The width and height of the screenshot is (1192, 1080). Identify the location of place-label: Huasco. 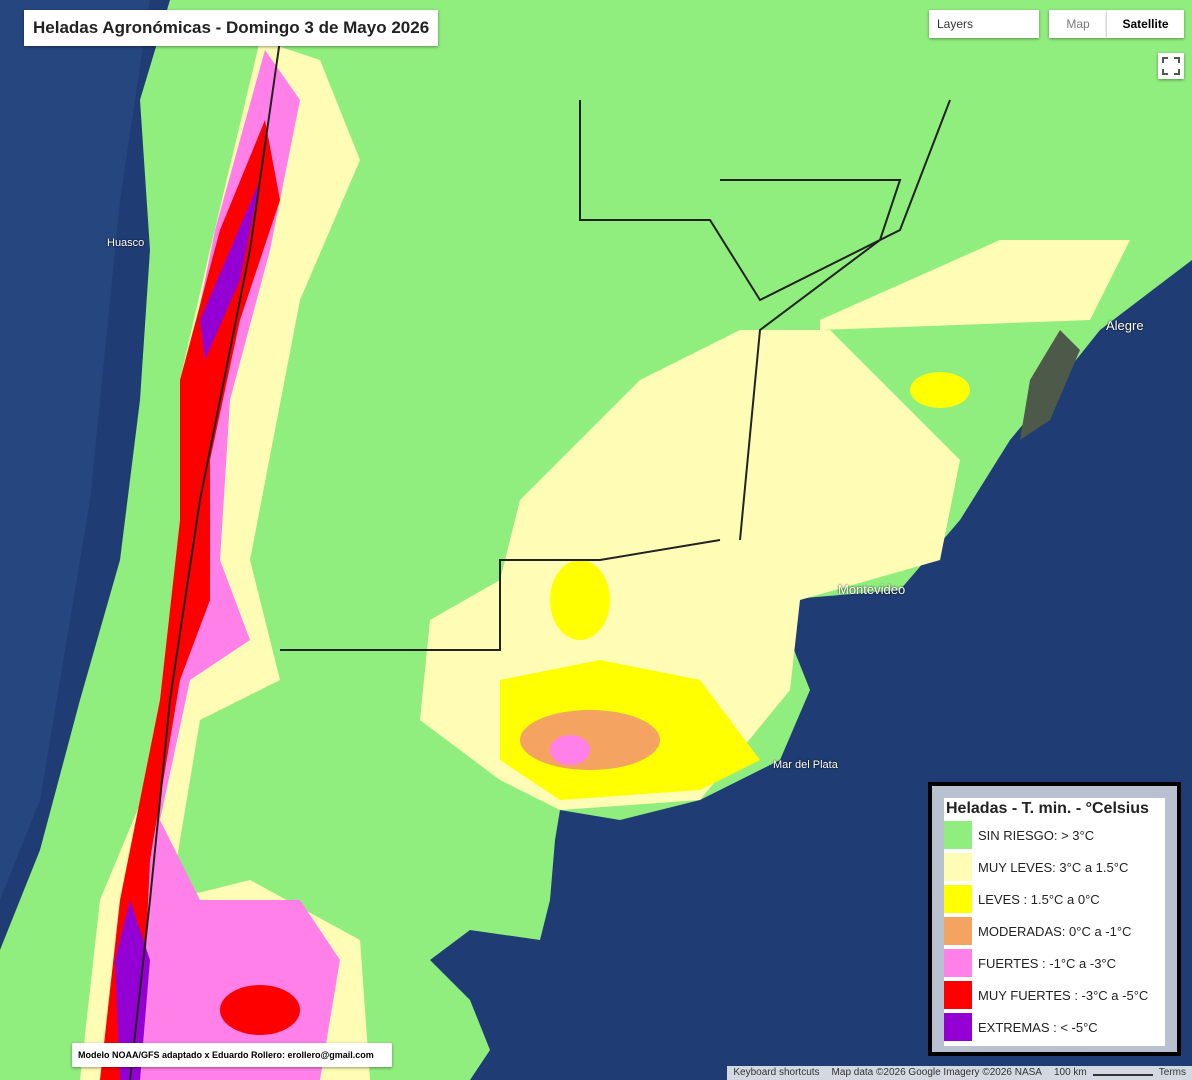
(126, 243).